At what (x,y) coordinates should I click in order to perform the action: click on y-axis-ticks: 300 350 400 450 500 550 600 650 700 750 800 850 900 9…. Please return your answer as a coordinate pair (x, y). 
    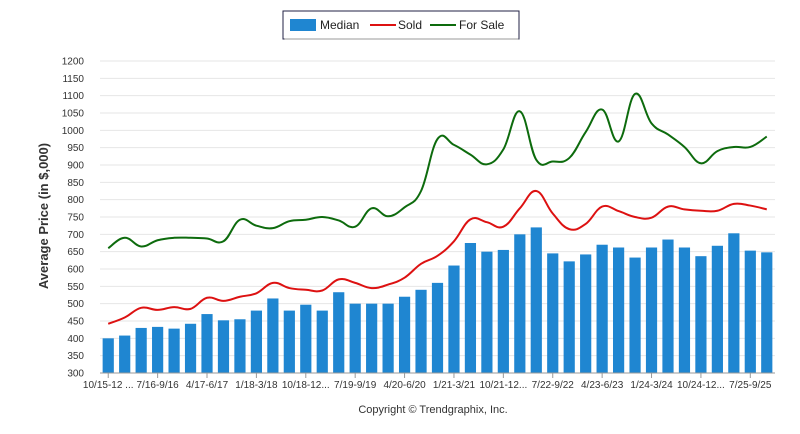
    Looking at the image, I should click on (73, 218).